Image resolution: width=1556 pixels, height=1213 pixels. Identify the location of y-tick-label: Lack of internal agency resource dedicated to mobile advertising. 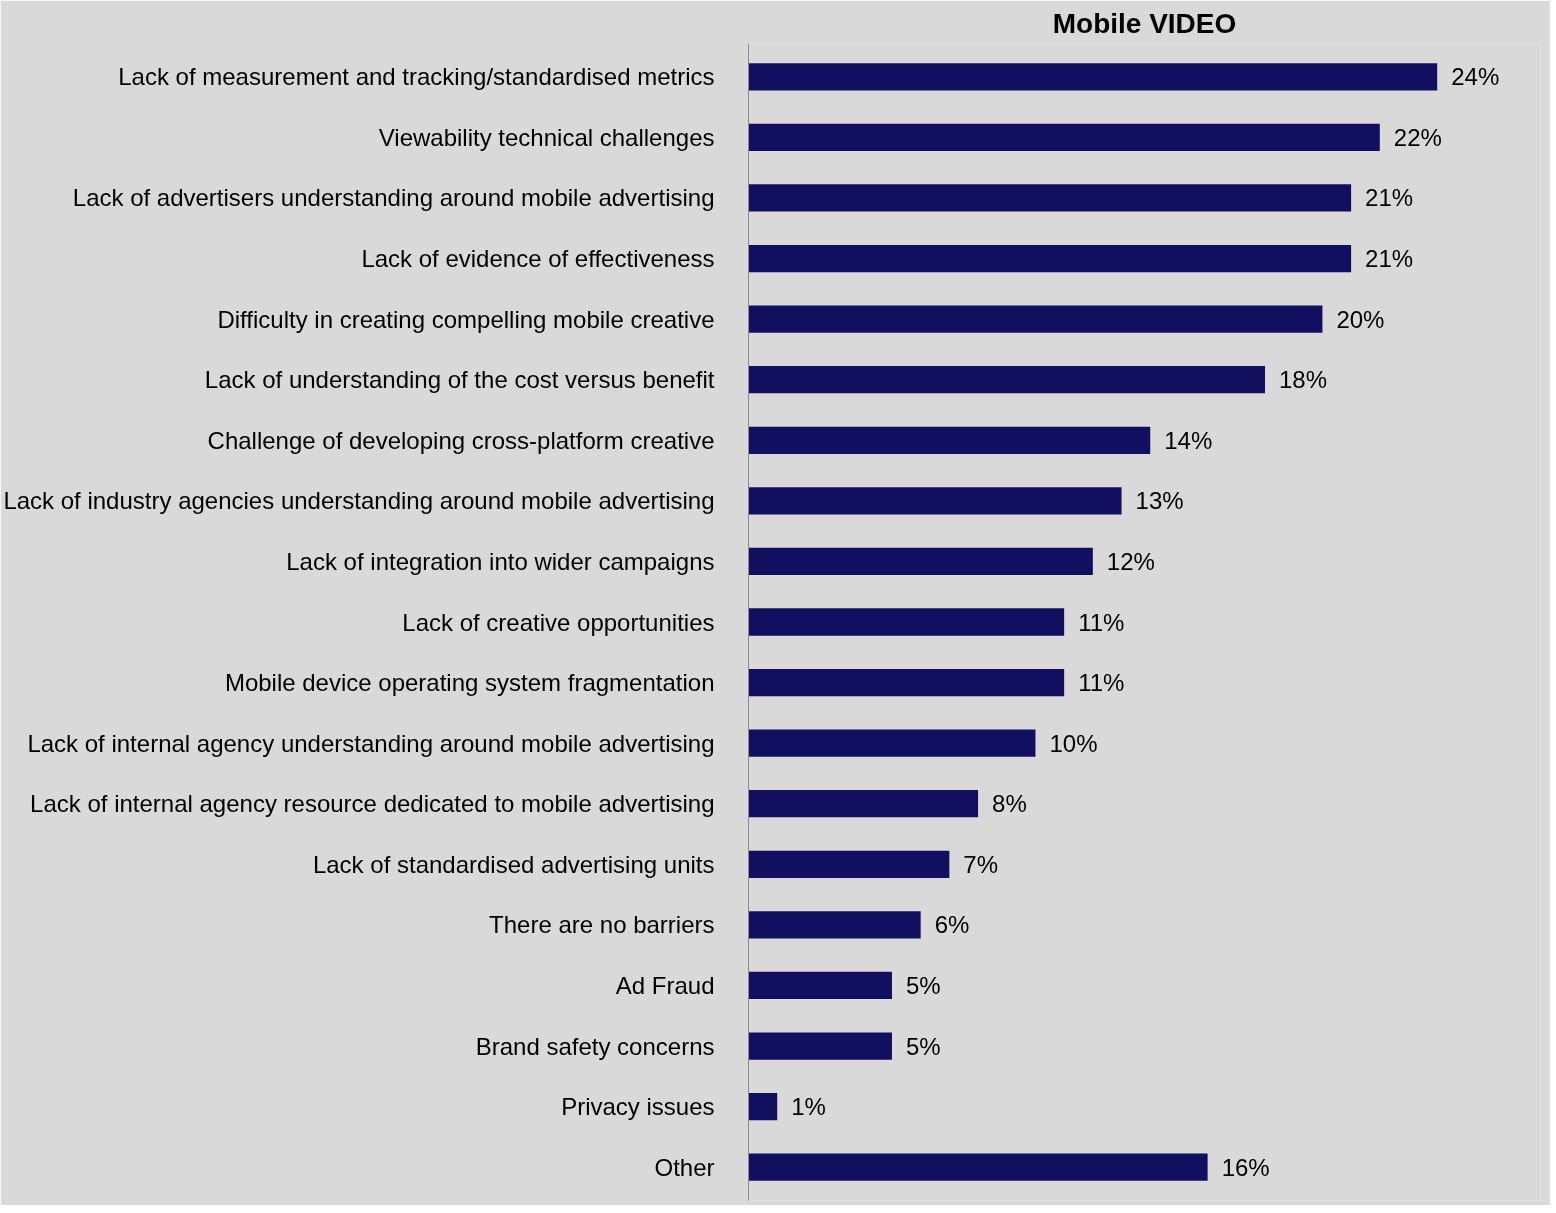
(372, 804).